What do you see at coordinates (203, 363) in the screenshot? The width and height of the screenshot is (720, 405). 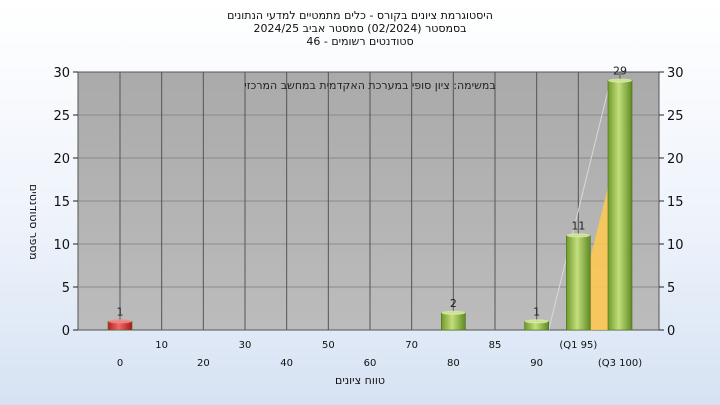 I see `x-tick-label: 20` at bounding box center [203, 363].